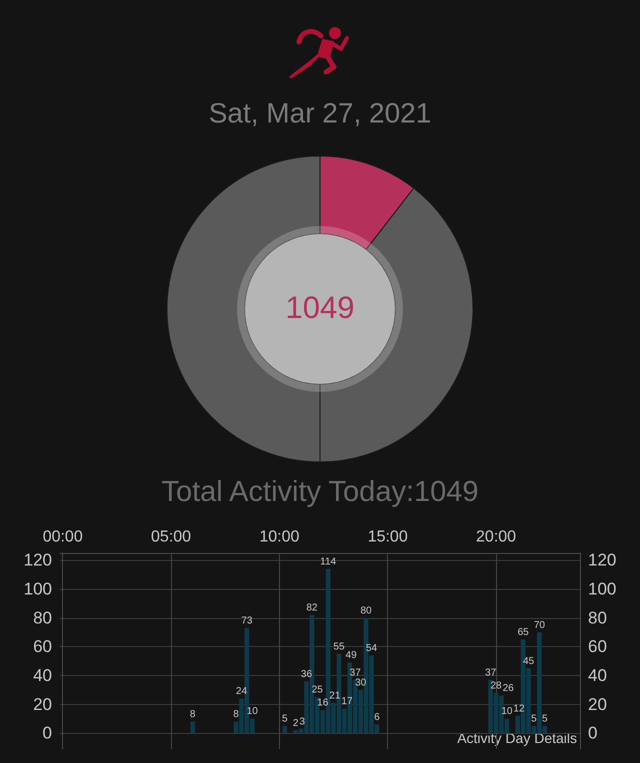  I want to click on data-label: 54, so click(372, 648).